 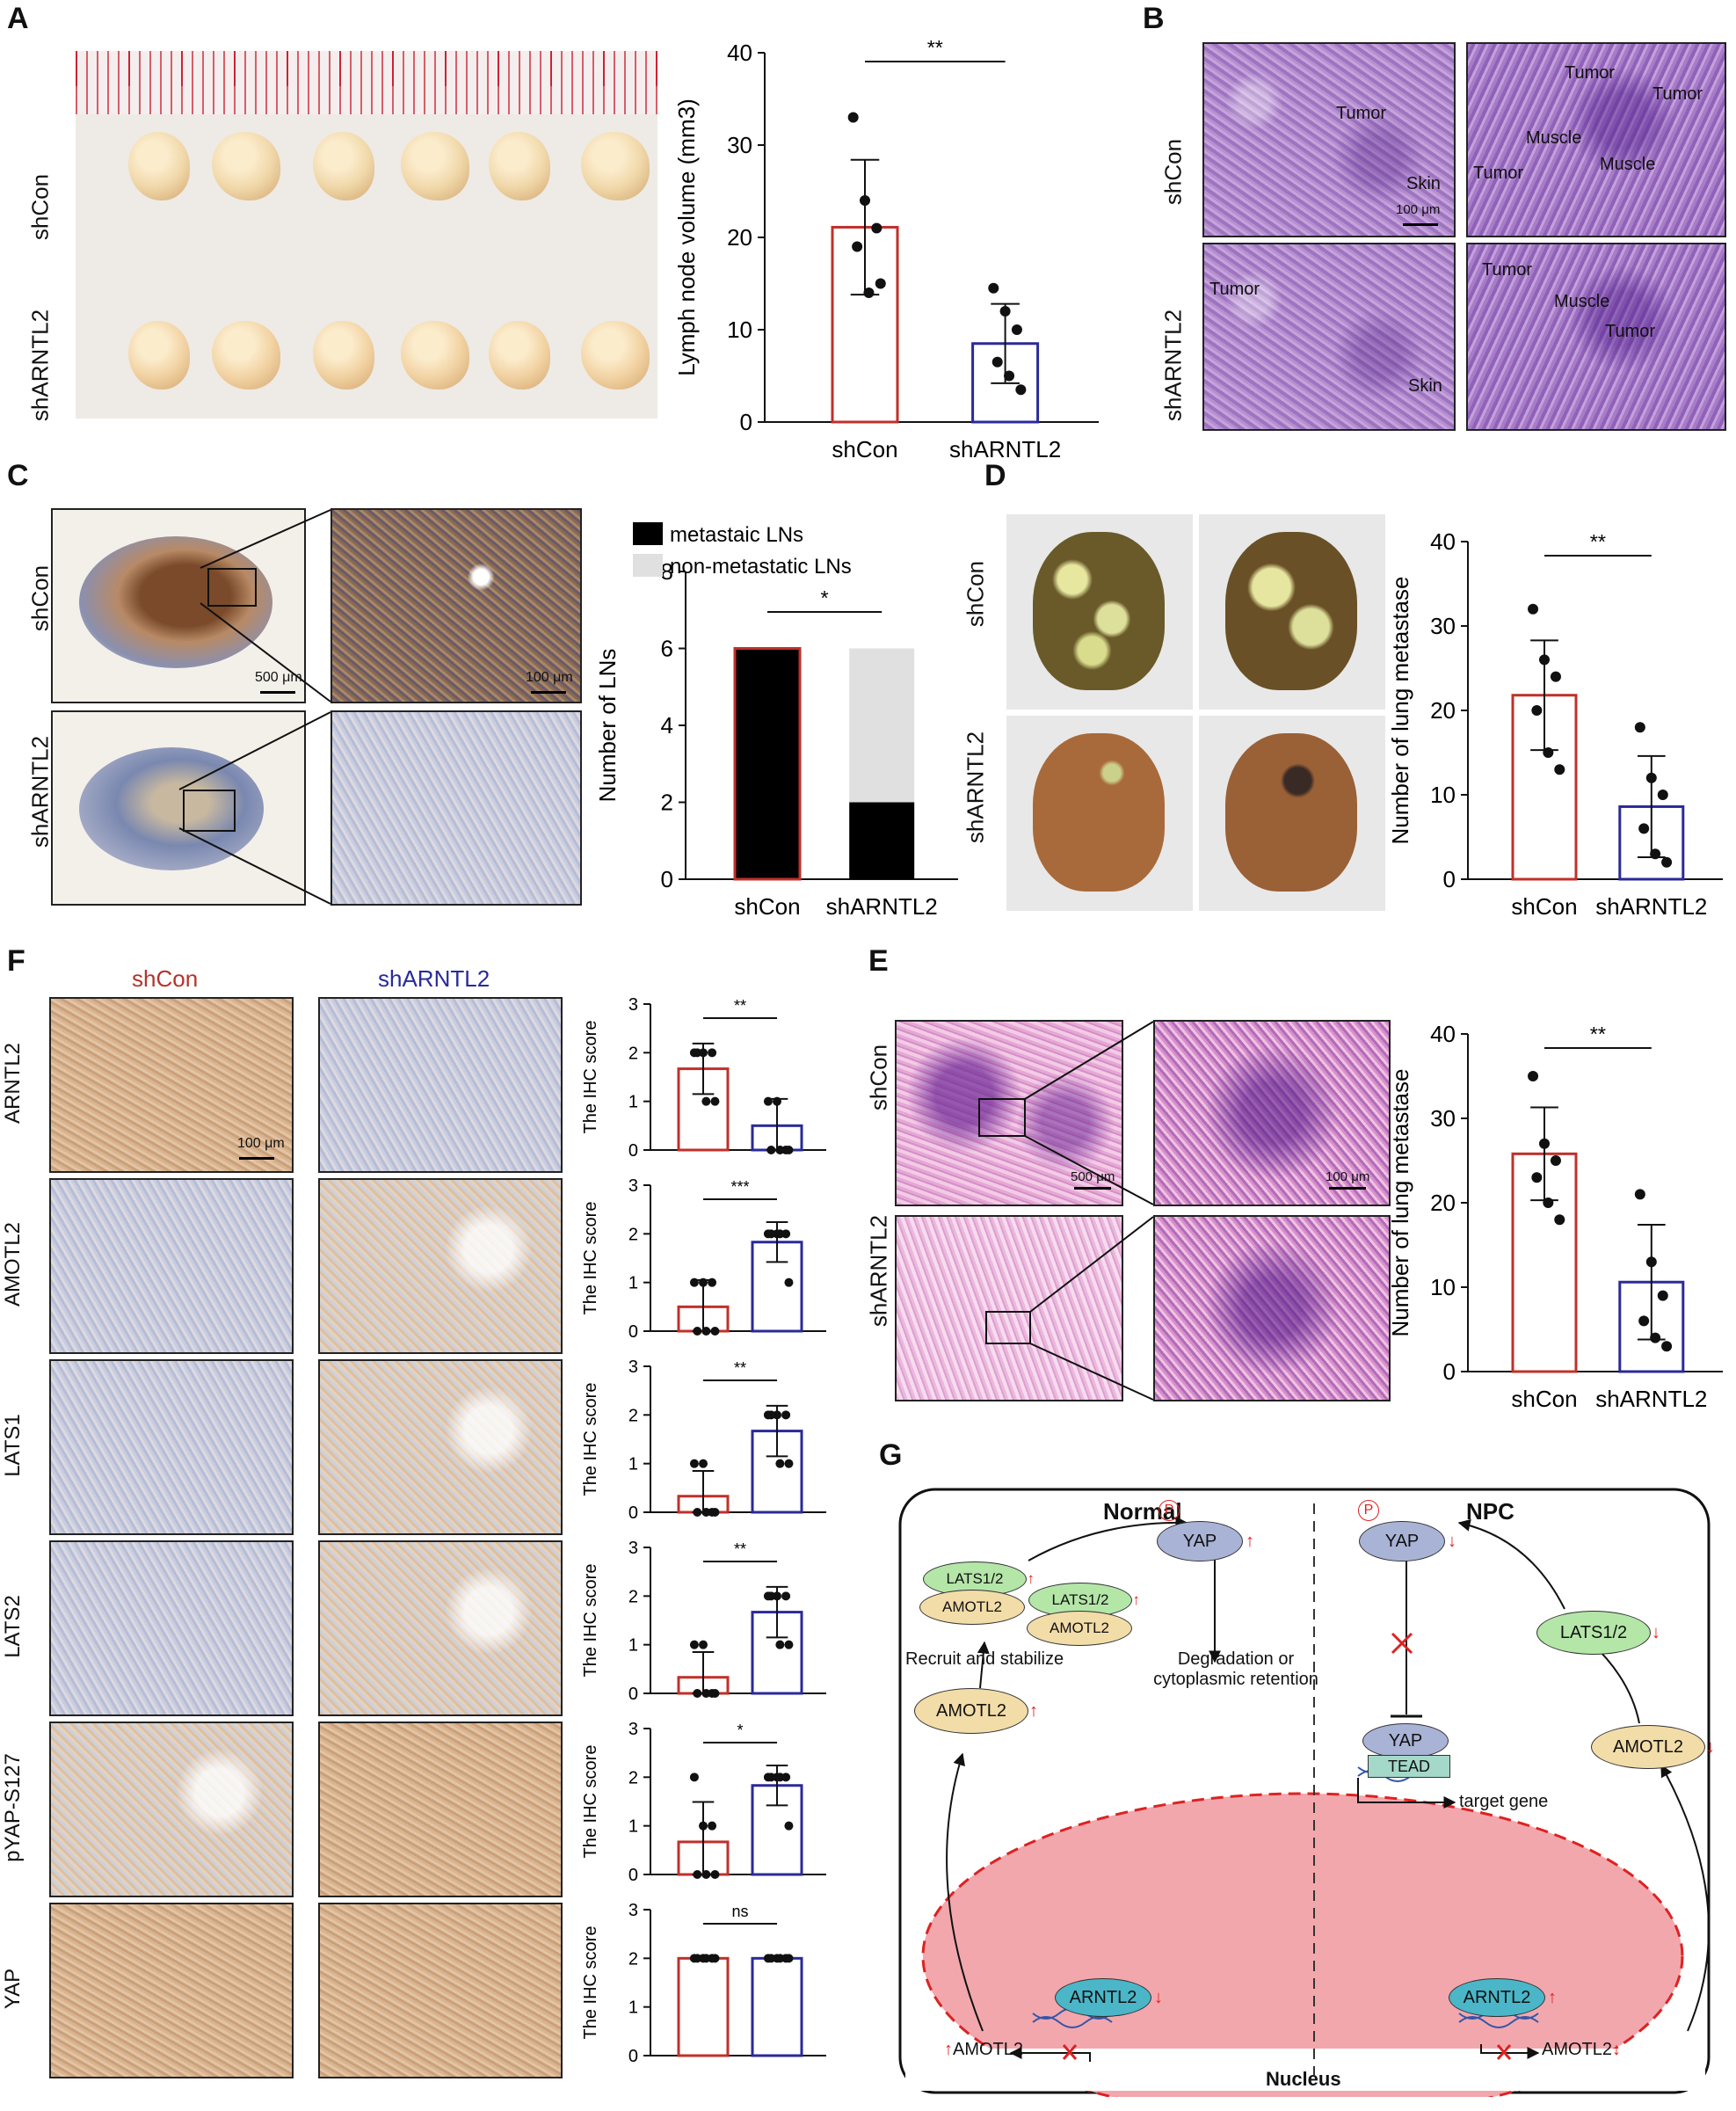 I want to click on label-degradation: Degradation or cytoplasmic retention, so click(x=1236, y=1669).